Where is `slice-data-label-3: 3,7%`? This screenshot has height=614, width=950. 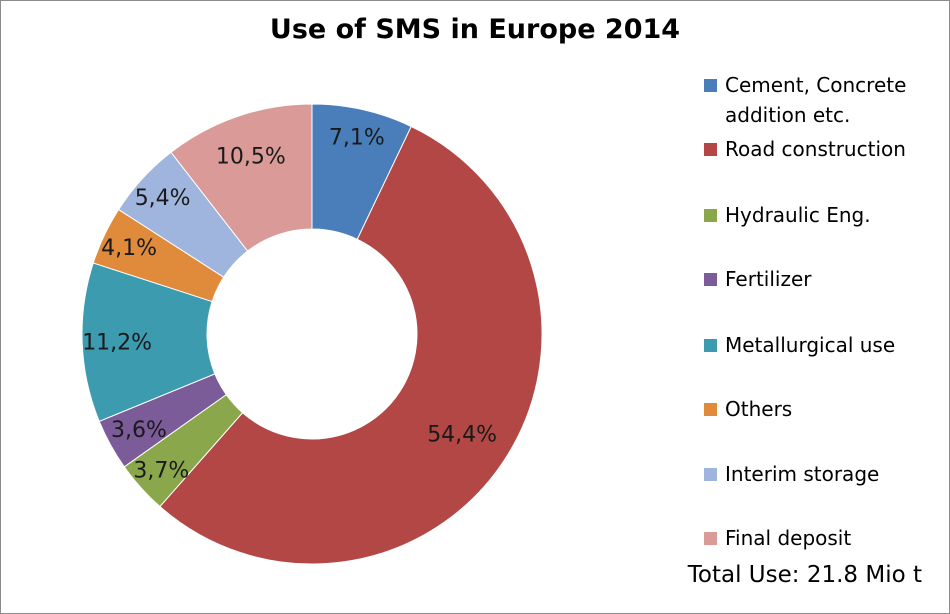 slice-data-label-3: 3,7% is located at coordinates (161, 470).